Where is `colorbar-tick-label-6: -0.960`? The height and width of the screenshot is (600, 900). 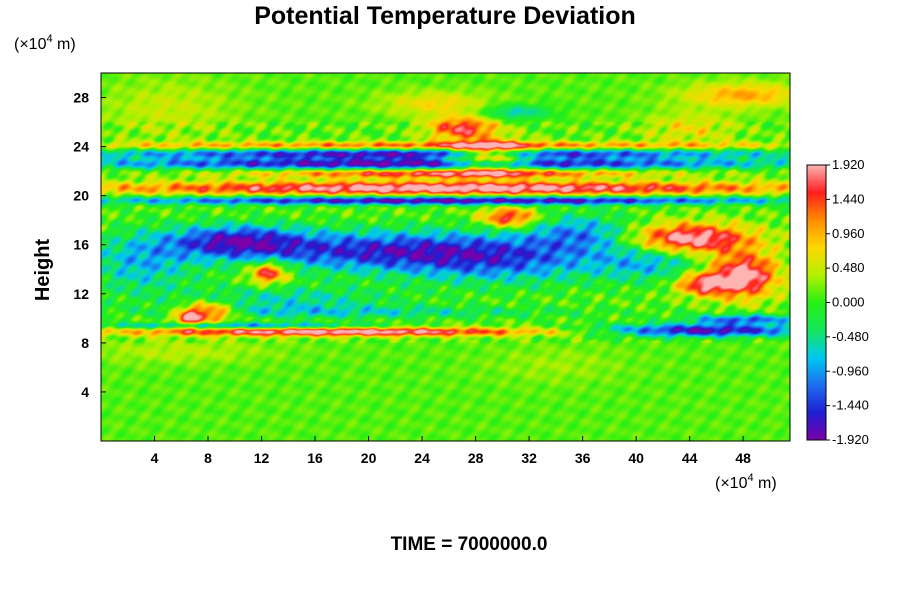 colorbar-tick-label-6: -0.960 is located at coordinates (850, 370).